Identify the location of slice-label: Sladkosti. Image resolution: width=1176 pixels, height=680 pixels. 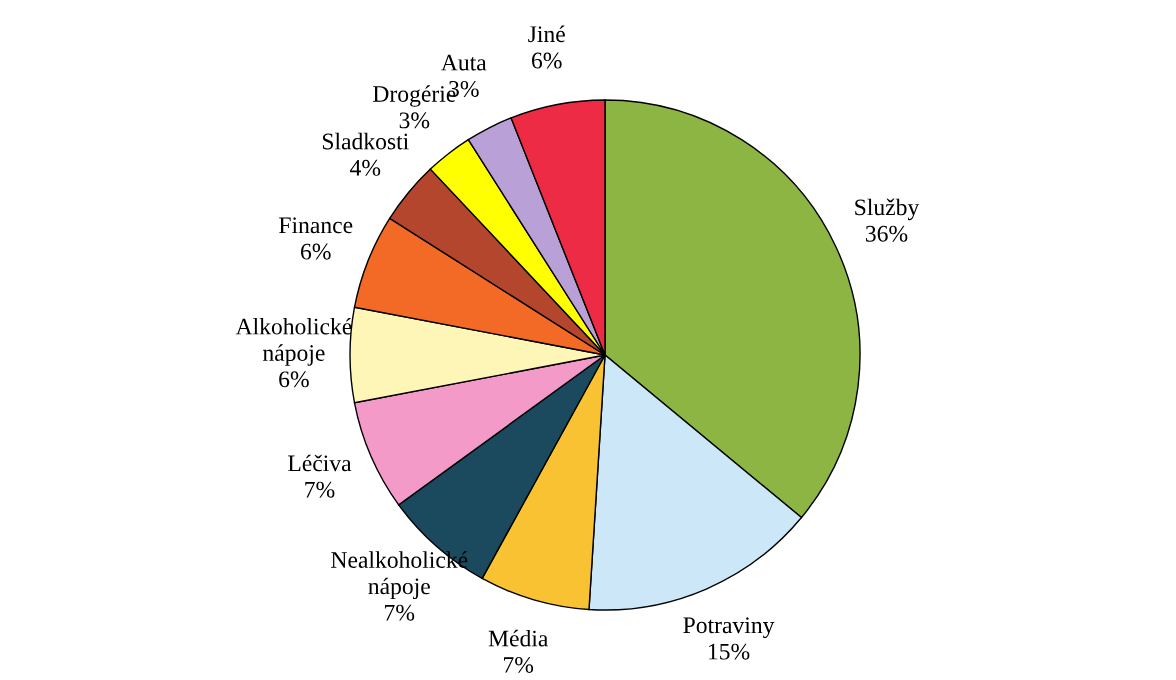
(365, 141).